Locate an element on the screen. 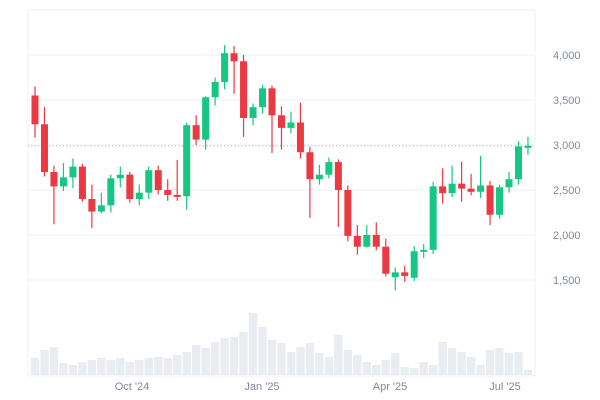 The height and width of the screenshot is (400, 600). x-axis-tick-label: Apr '25 is located at coordinates (390, 387).